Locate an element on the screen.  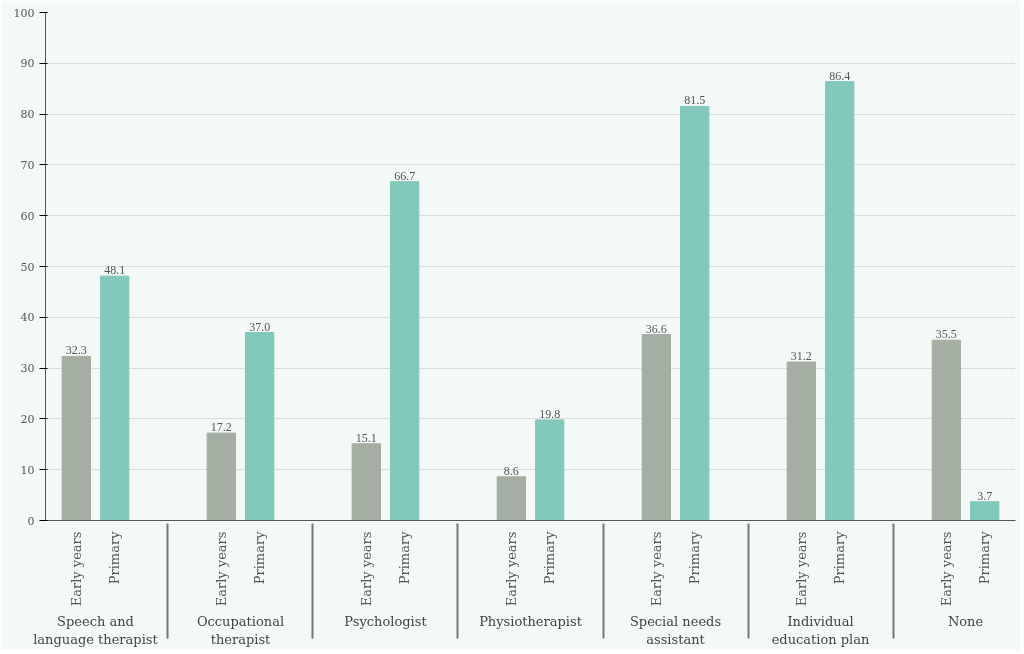
data-label: 81.5 is located at coordinates (695, 100).